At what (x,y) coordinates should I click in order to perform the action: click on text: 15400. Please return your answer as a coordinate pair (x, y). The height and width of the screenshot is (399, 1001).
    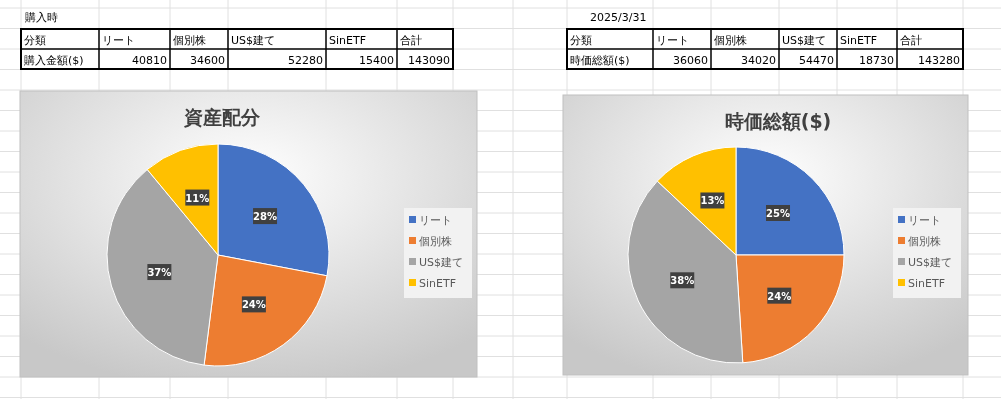
    Looking at the image, I should click on (376, 60).